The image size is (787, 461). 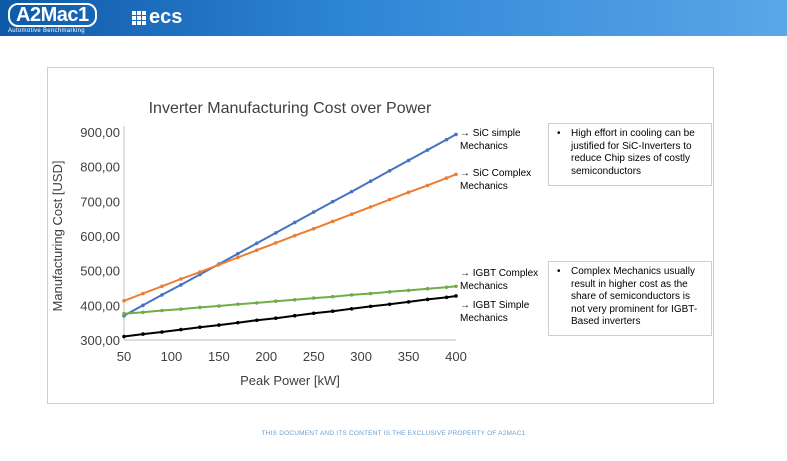 I want to click on y-tick-label: 900,00, so click(x=100, y=132).